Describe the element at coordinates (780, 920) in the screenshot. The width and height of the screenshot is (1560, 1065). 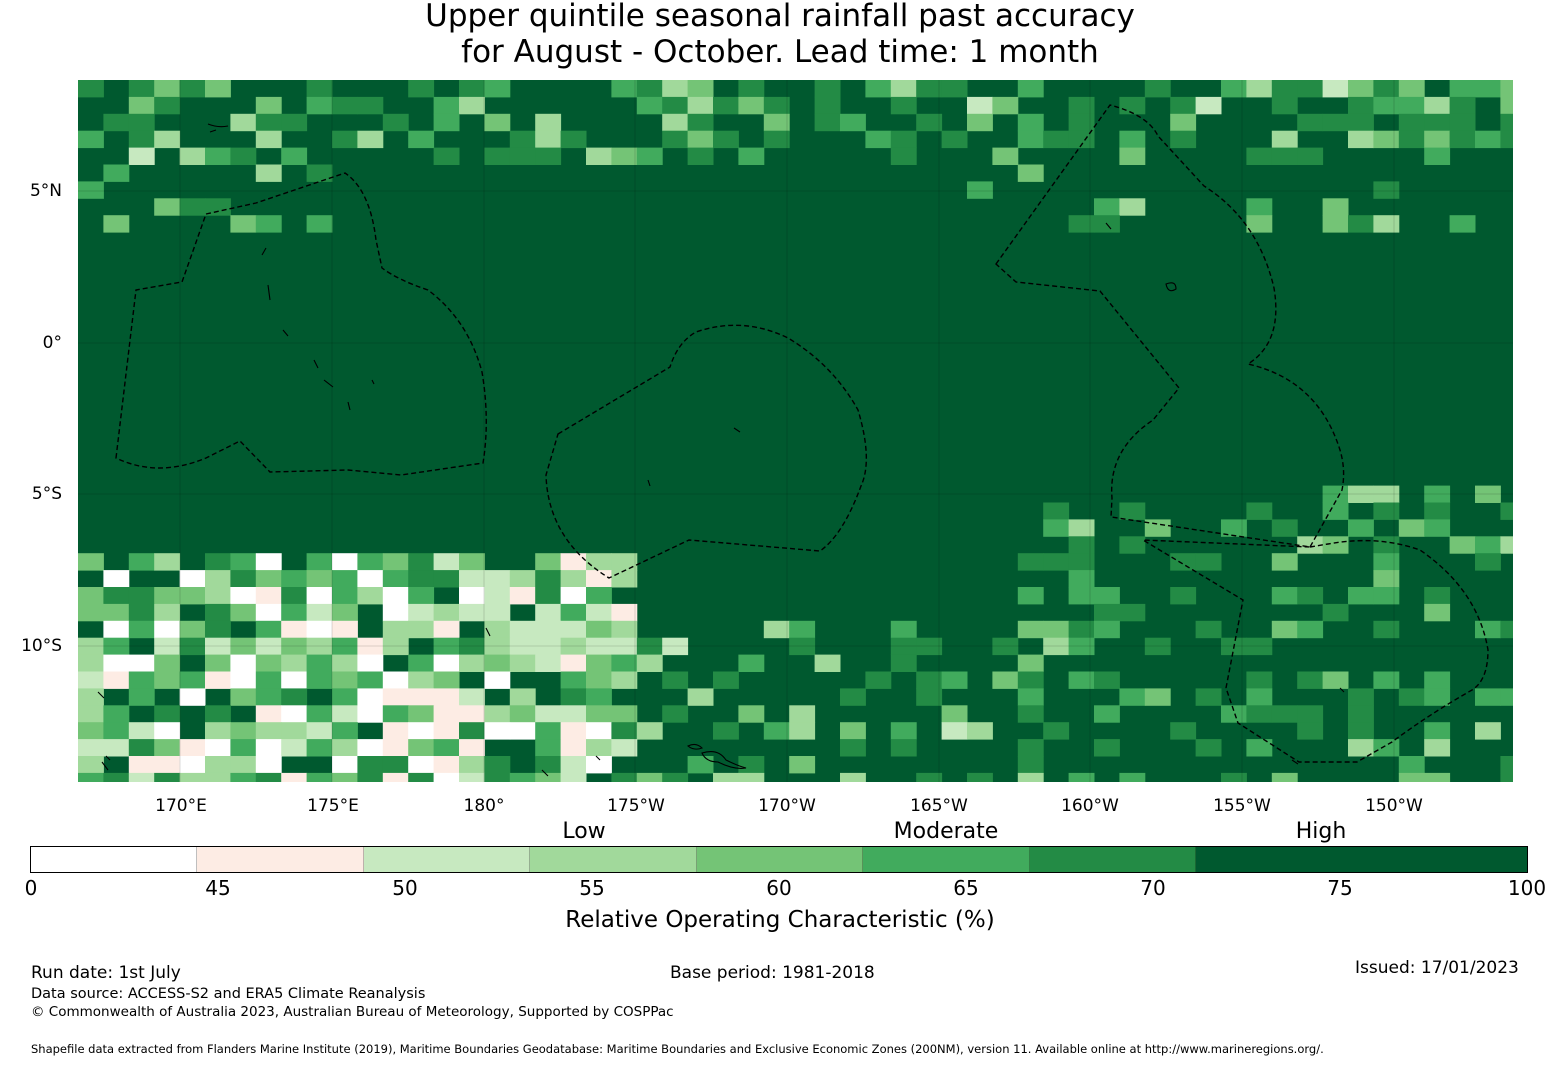
I see `legend-axis-label: Relative Operating Characteristic (%)` at that location.